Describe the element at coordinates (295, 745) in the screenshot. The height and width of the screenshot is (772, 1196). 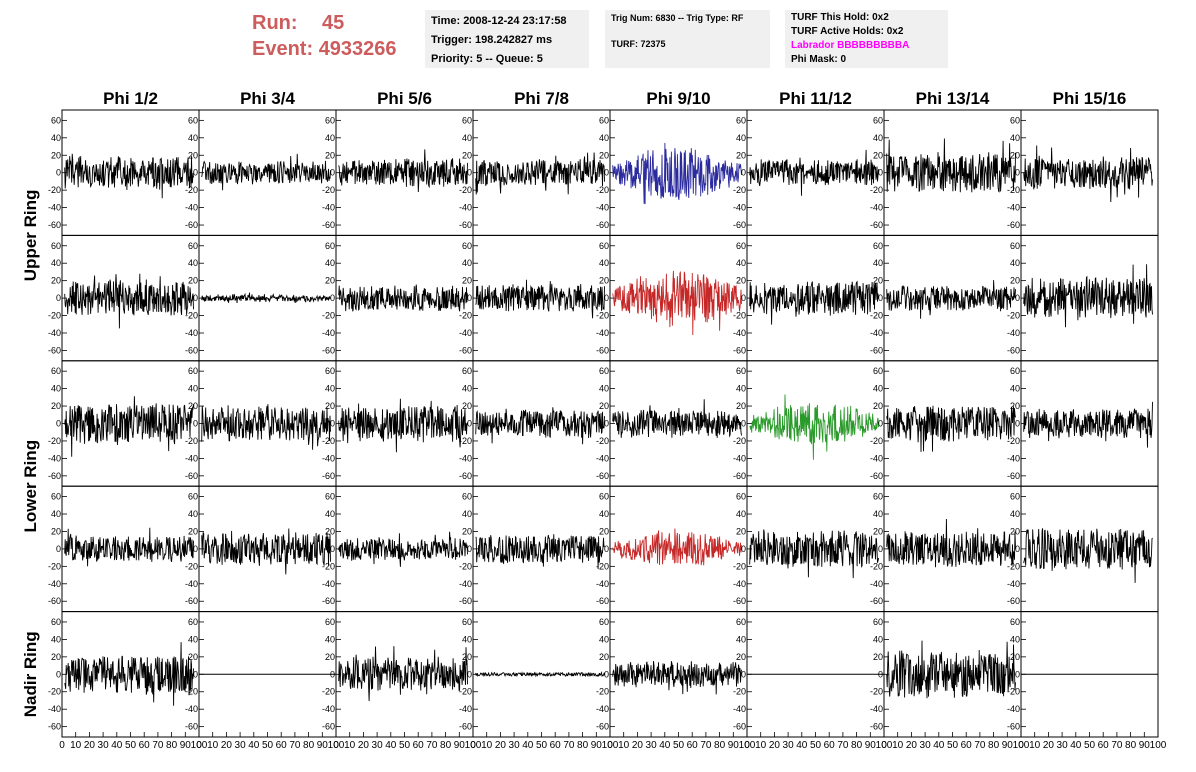
I see `x-tick-label: 70` at that location.